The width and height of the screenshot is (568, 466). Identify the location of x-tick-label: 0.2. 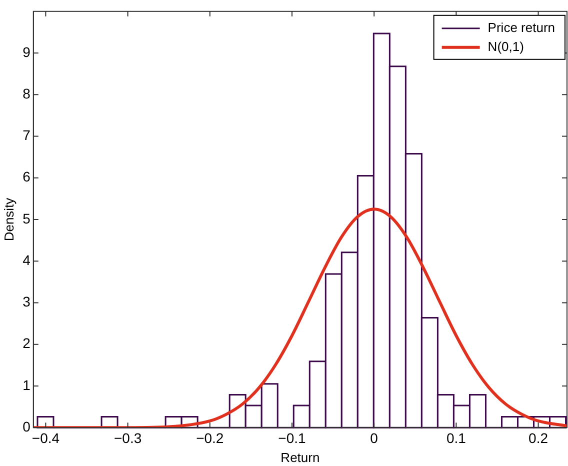
(538, 438).